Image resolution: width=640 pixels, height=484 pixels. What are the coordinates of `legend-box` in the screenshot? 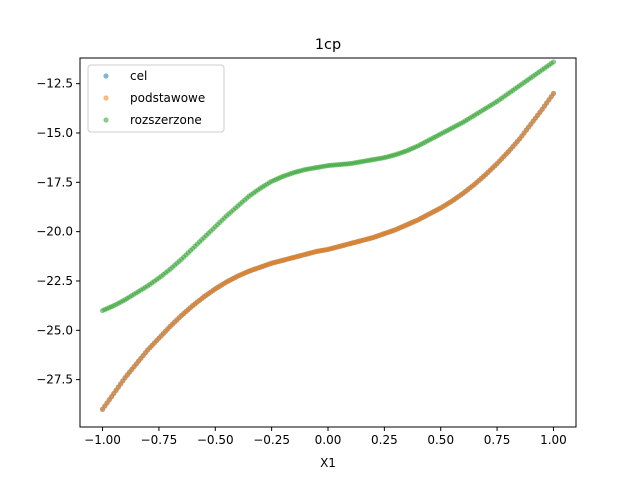 It's located at (156, 98).